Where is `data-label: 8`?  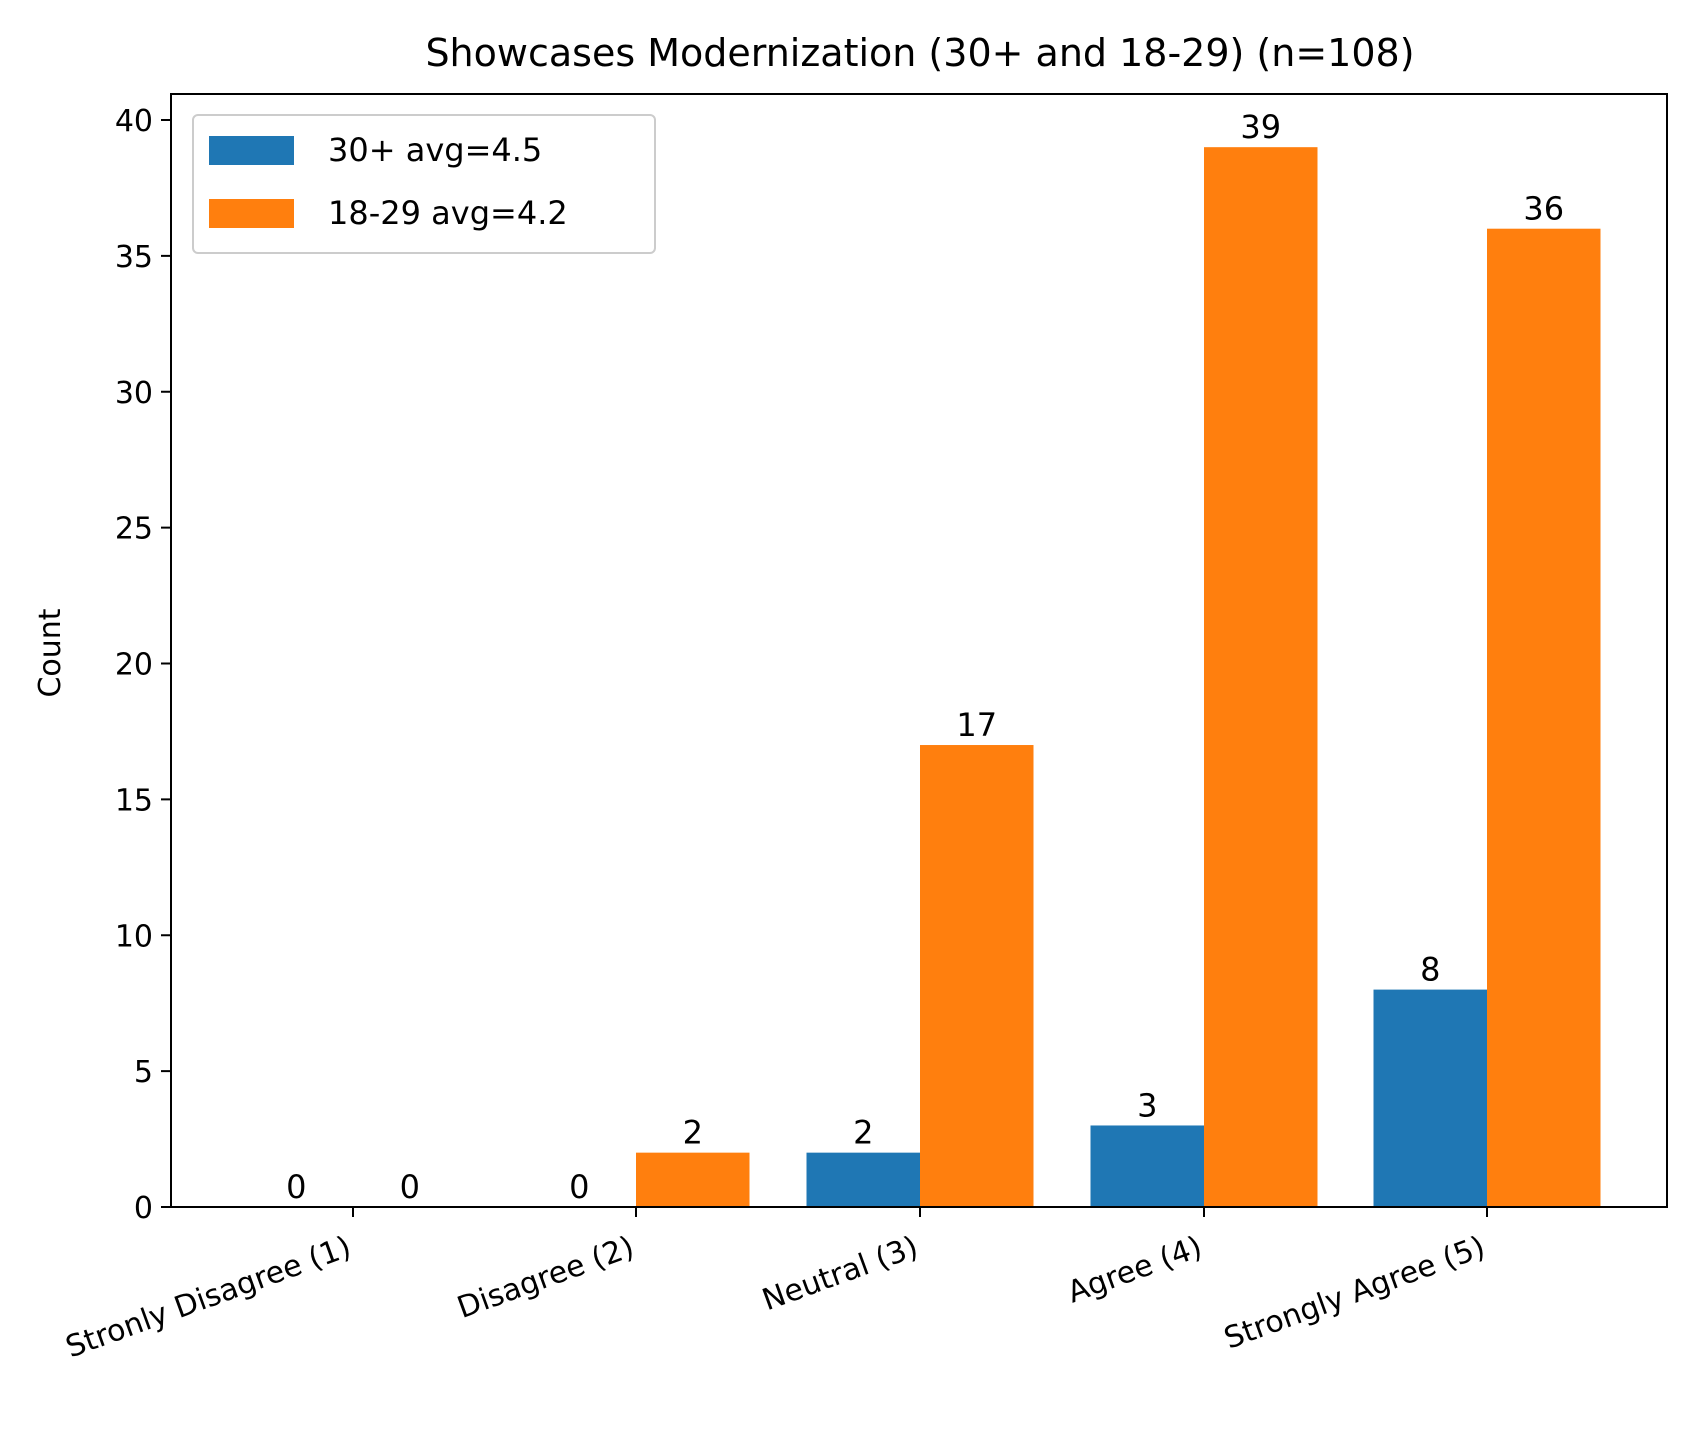
data-label: 8 is located at coordinates (1430, 970).